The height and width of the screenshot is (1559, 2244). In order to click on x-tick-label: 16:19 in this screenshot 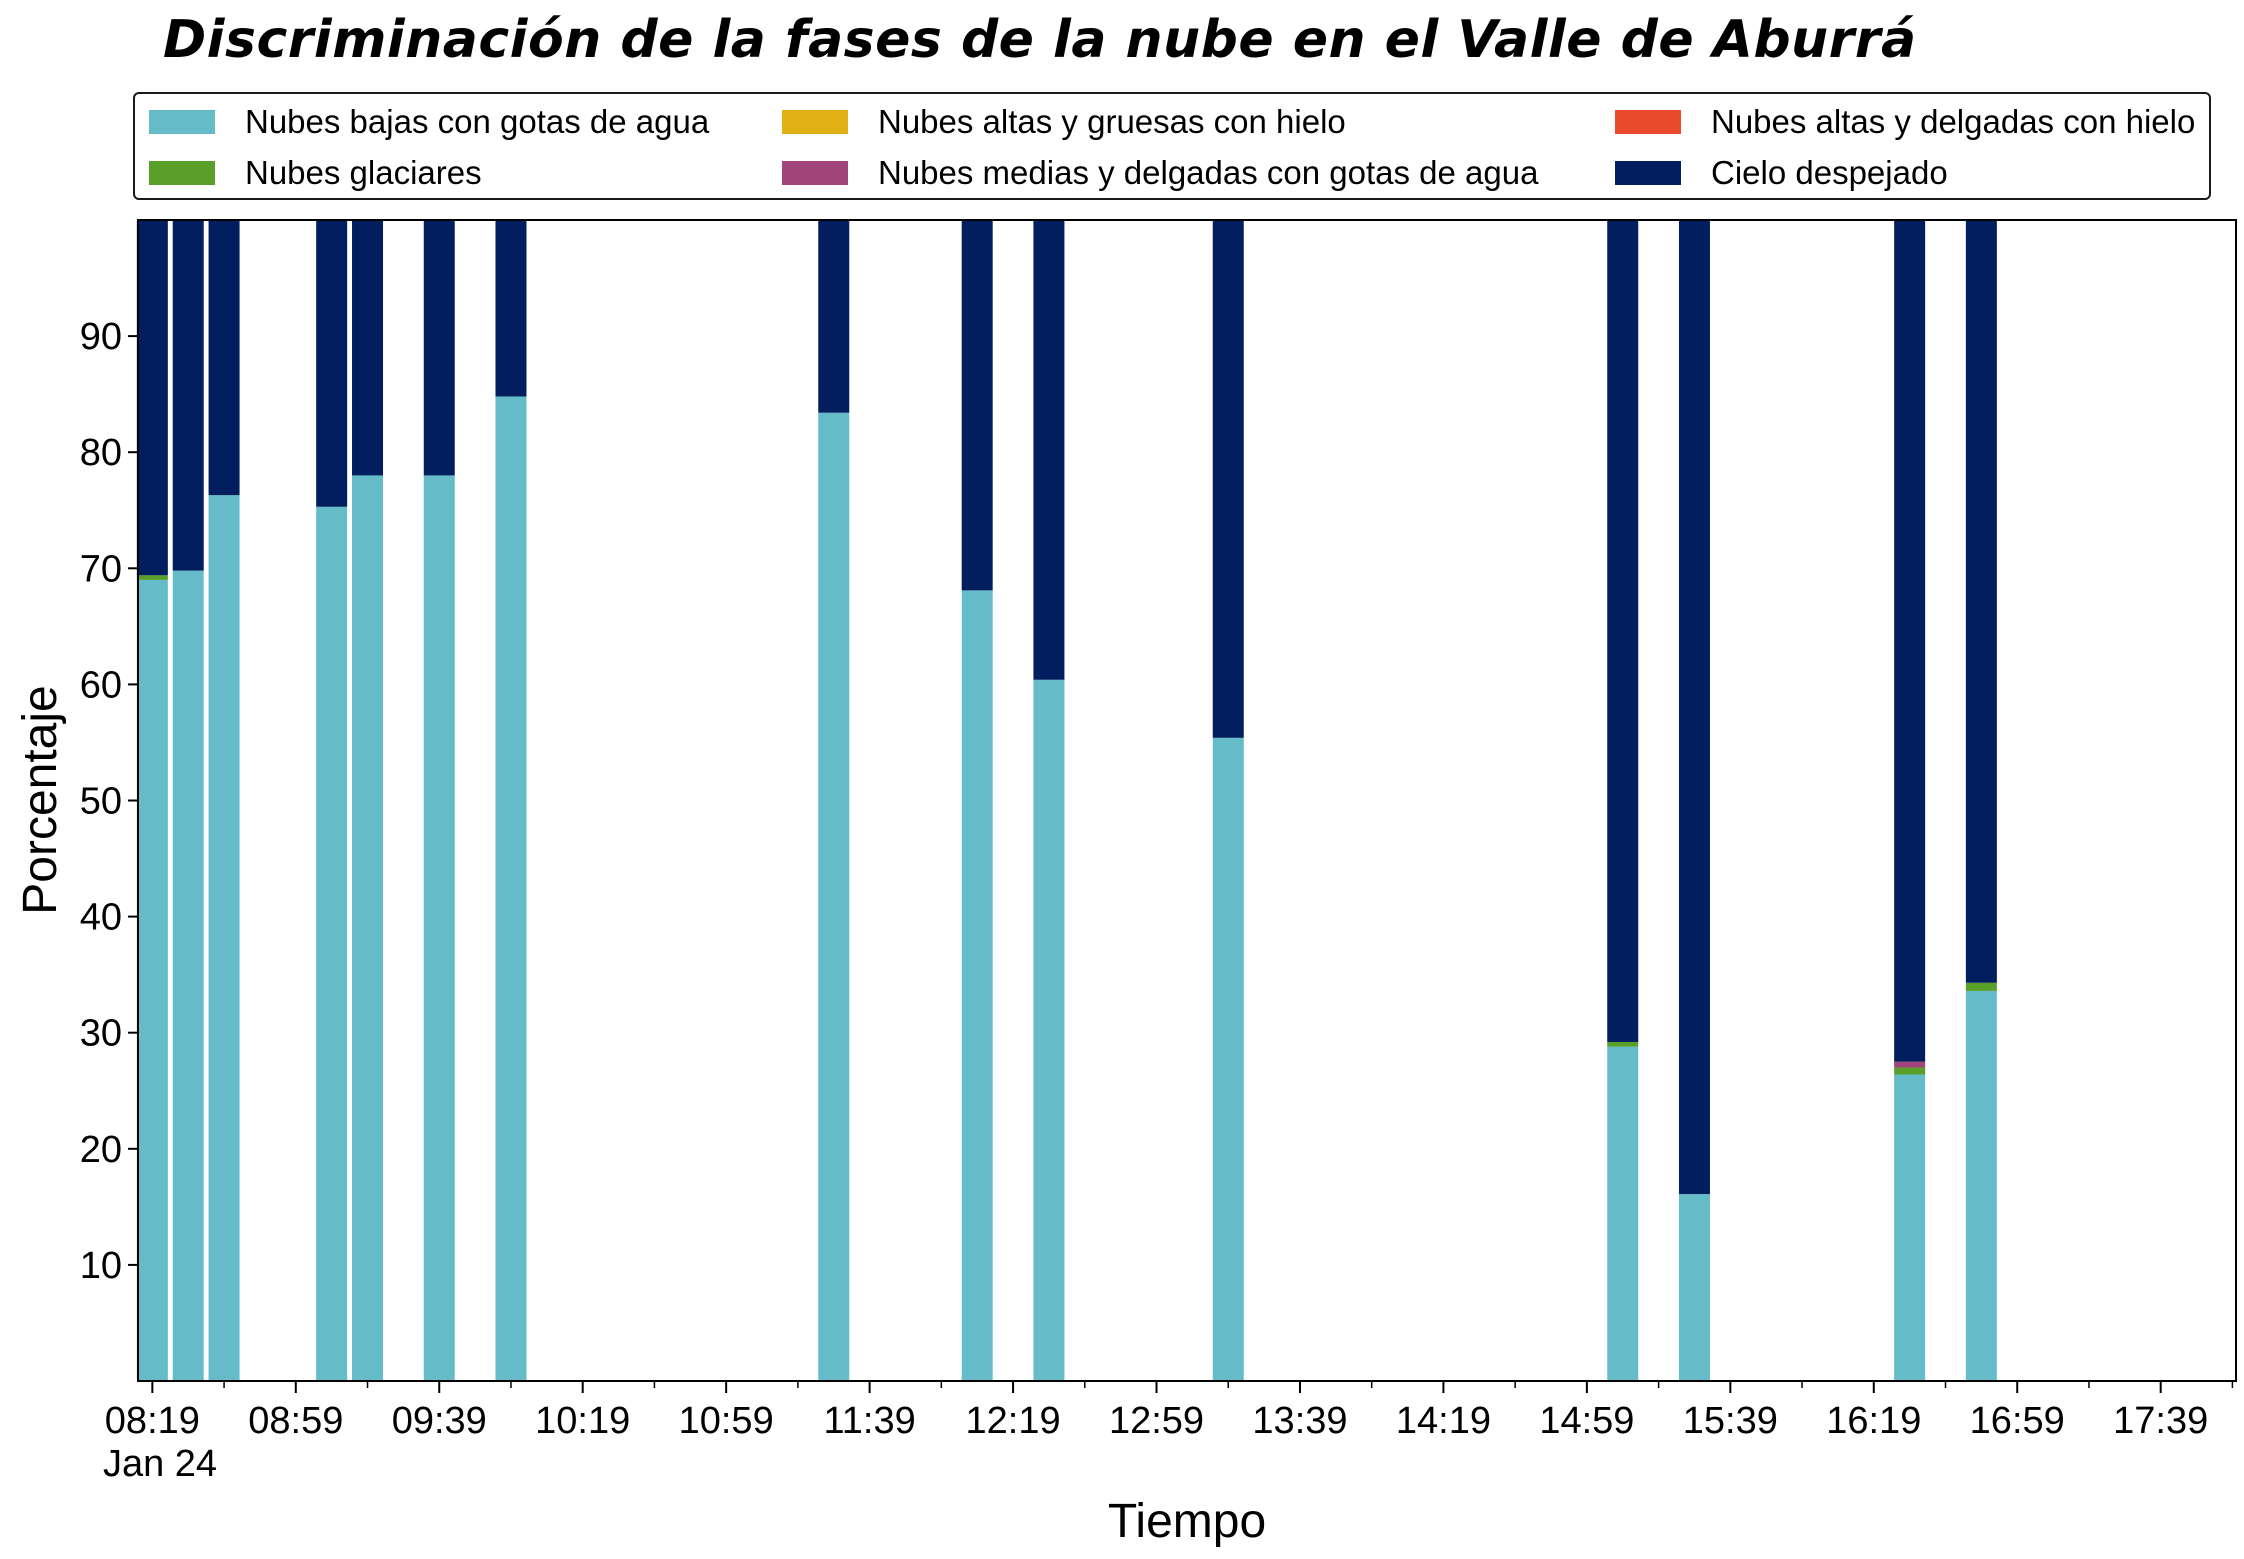, I will do `click(1873, 1421)`.